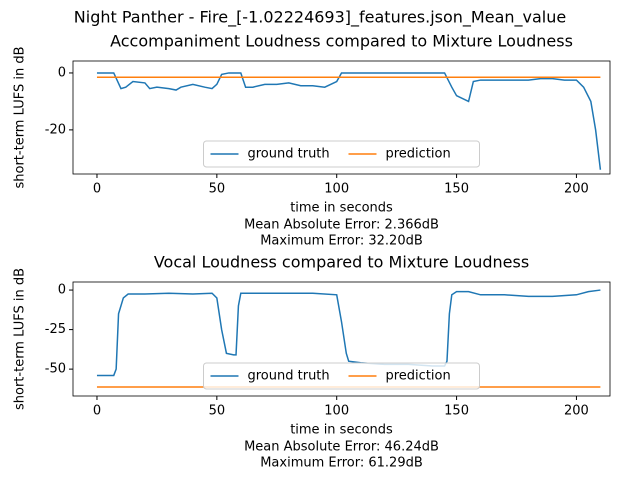 Image resolution: width=640 pixels, height=480 pixels. What do you see at coordinates (55, 129) in the screenshot?
I see `y-tick-label: -20` at bounding box center [55, 129].